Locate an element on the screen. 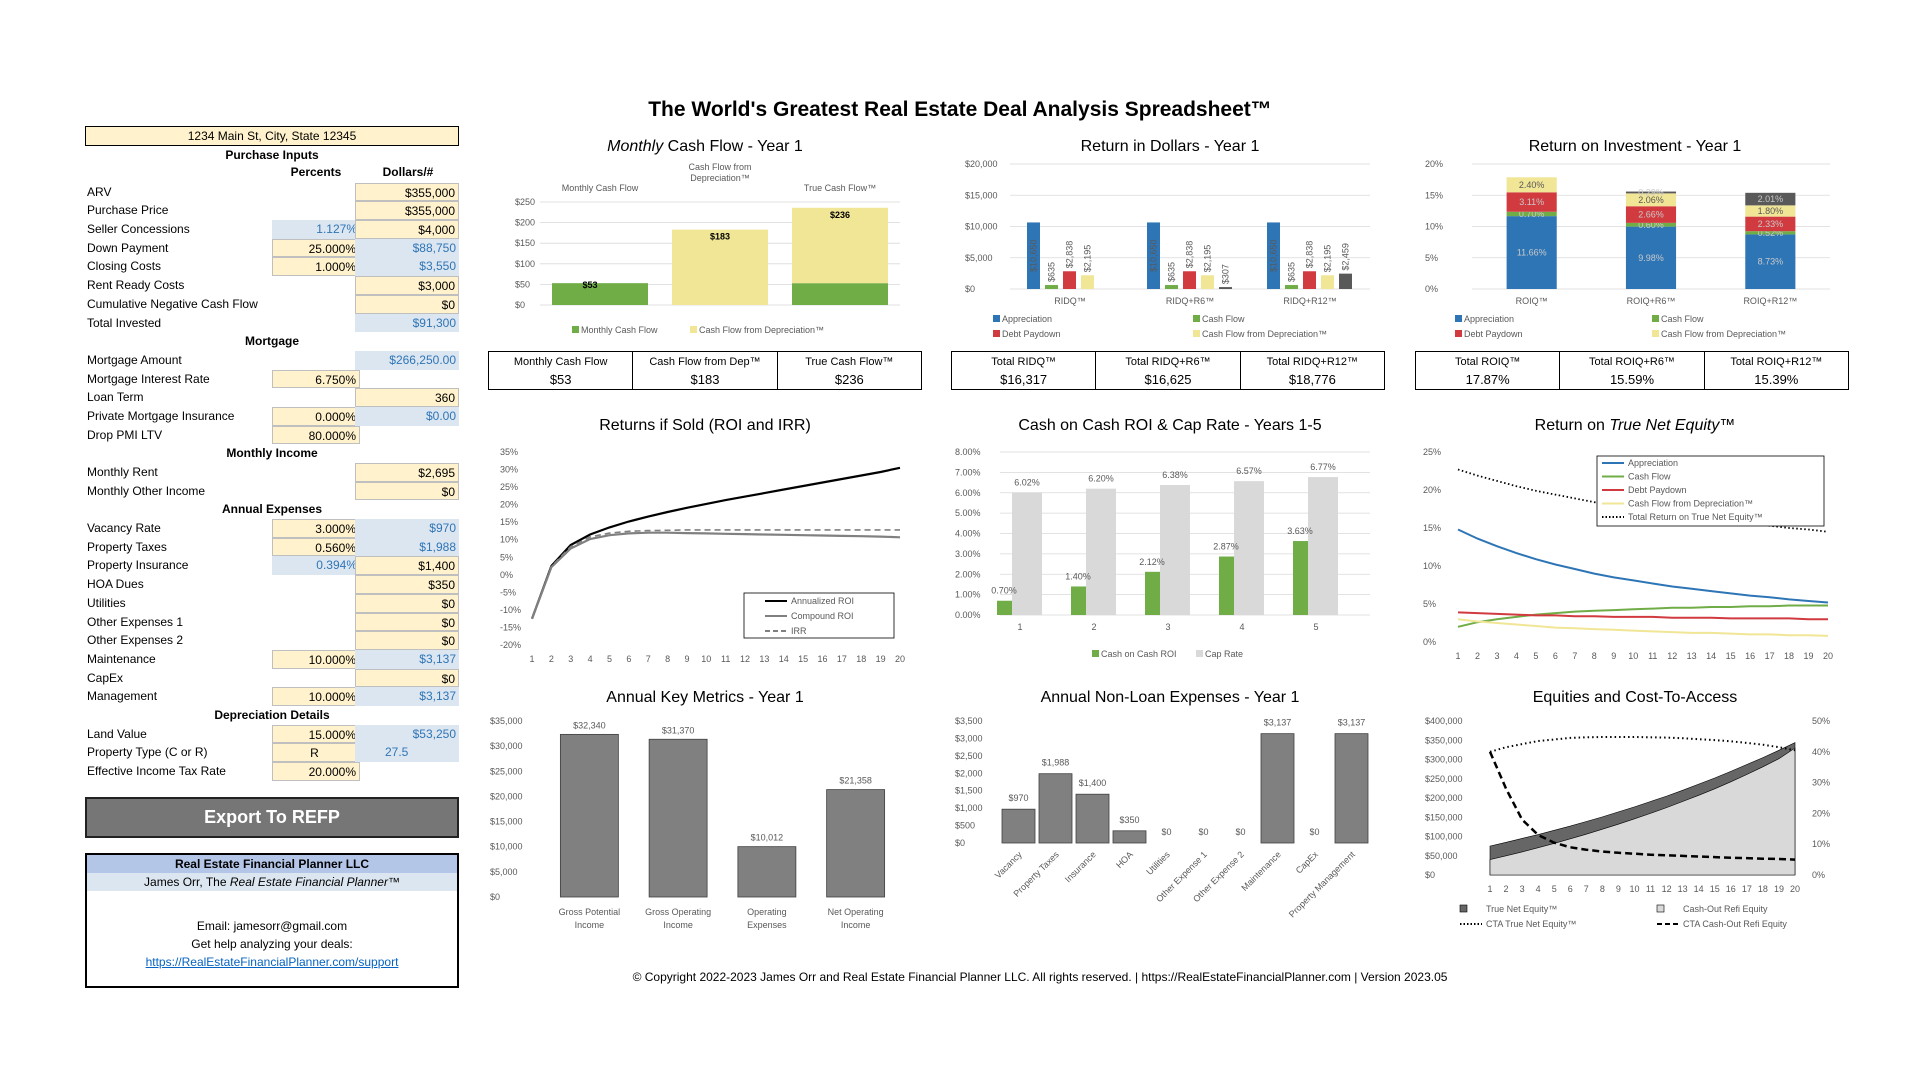  row-label: Monthly Other Income is located at coordinates (146, 490).